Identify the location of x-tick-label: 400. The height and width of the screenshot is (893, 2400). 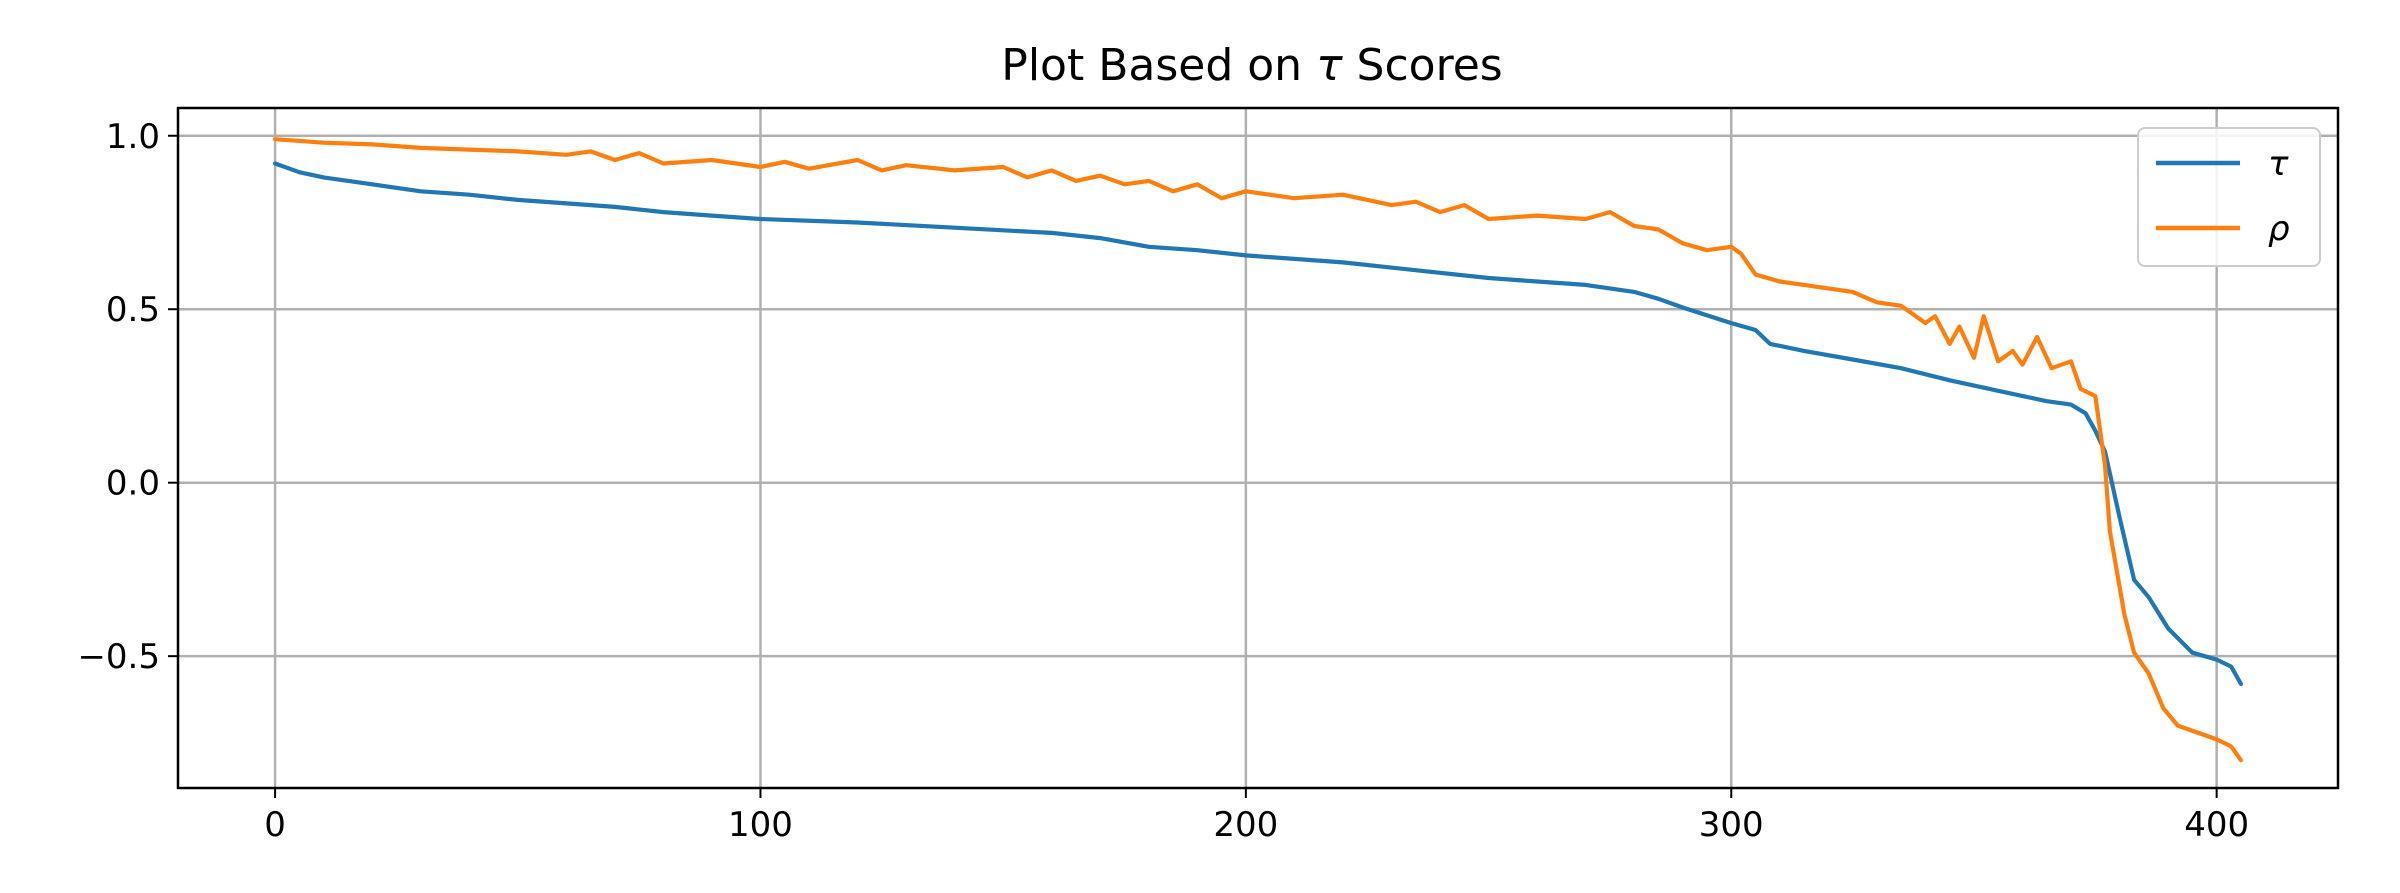
(2216, 825).